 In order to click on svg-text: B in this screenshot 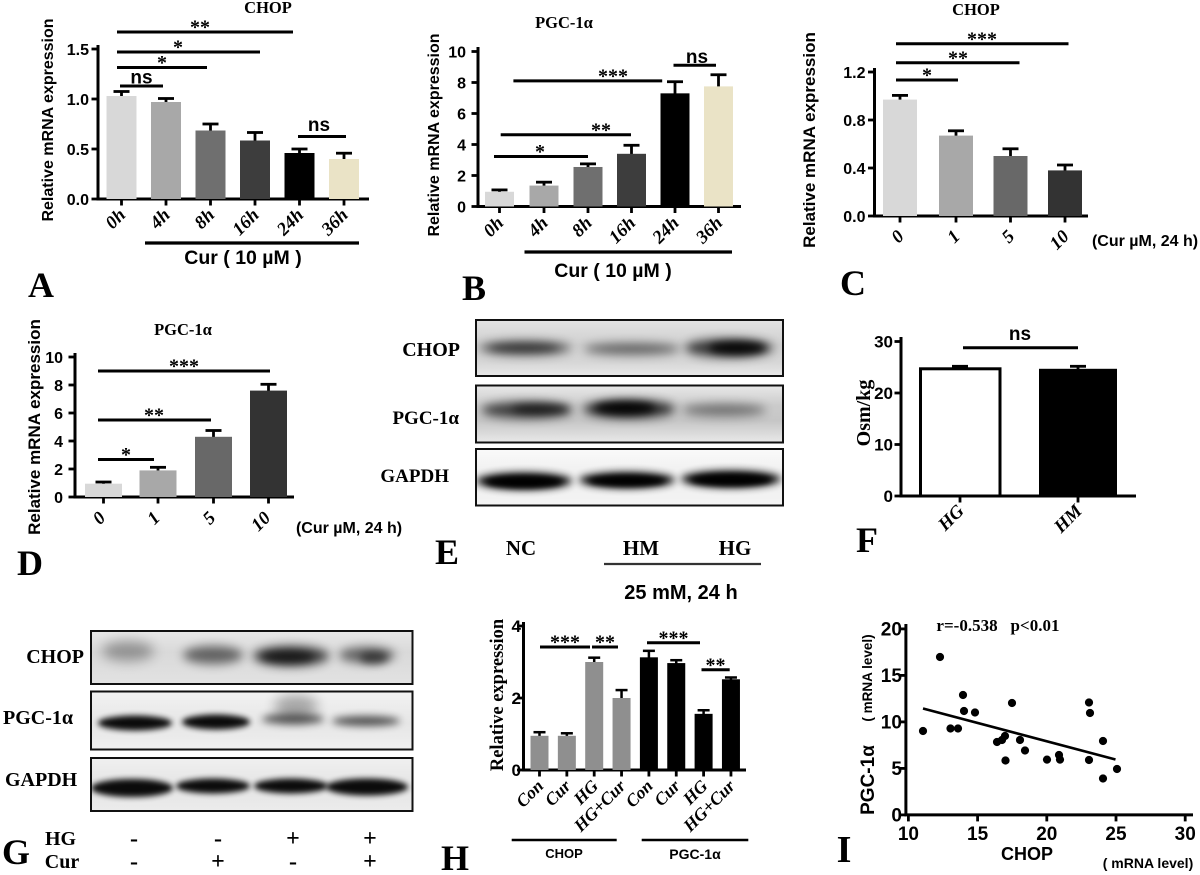, I will do `click(474, 288)`.